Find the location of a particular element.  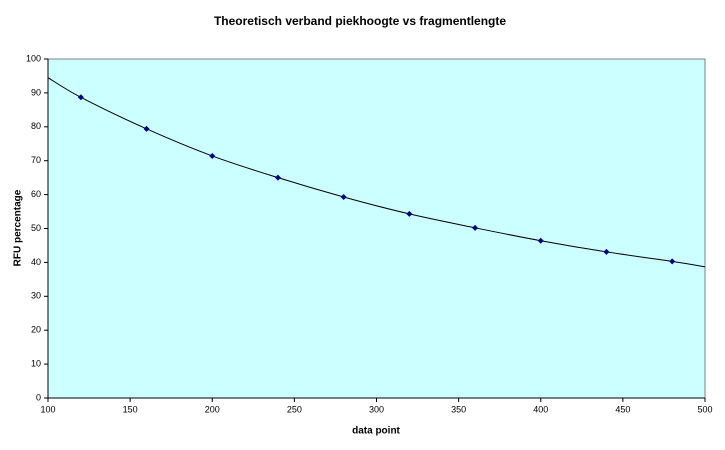

y-tick-label: 20 is located at coordinates (36, 330).